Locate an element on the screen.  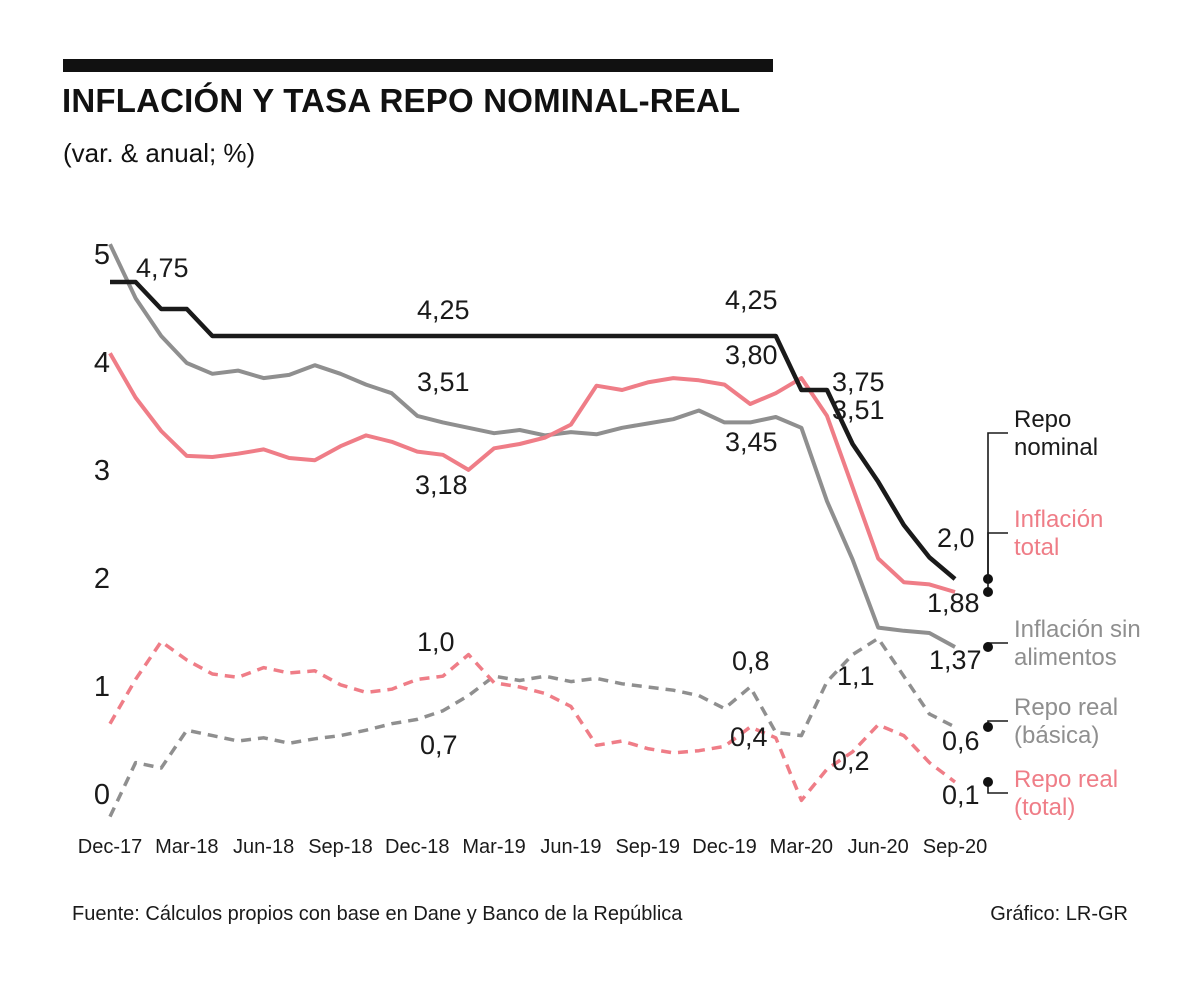
x-tick-Jun-18: Jun-18 is located at coordinates (264, 847).